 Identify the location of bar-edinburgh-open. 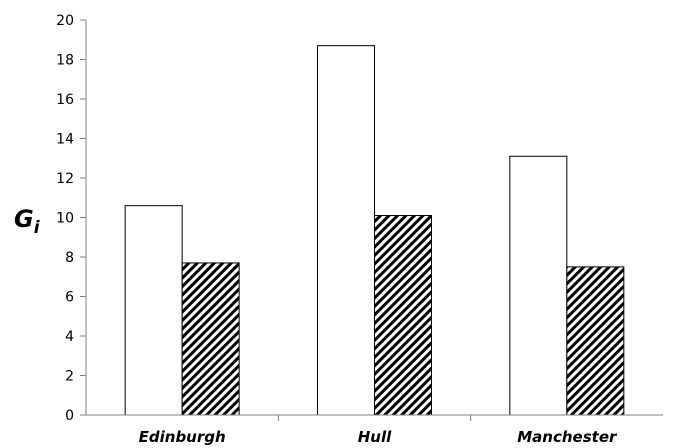
(153, 310).